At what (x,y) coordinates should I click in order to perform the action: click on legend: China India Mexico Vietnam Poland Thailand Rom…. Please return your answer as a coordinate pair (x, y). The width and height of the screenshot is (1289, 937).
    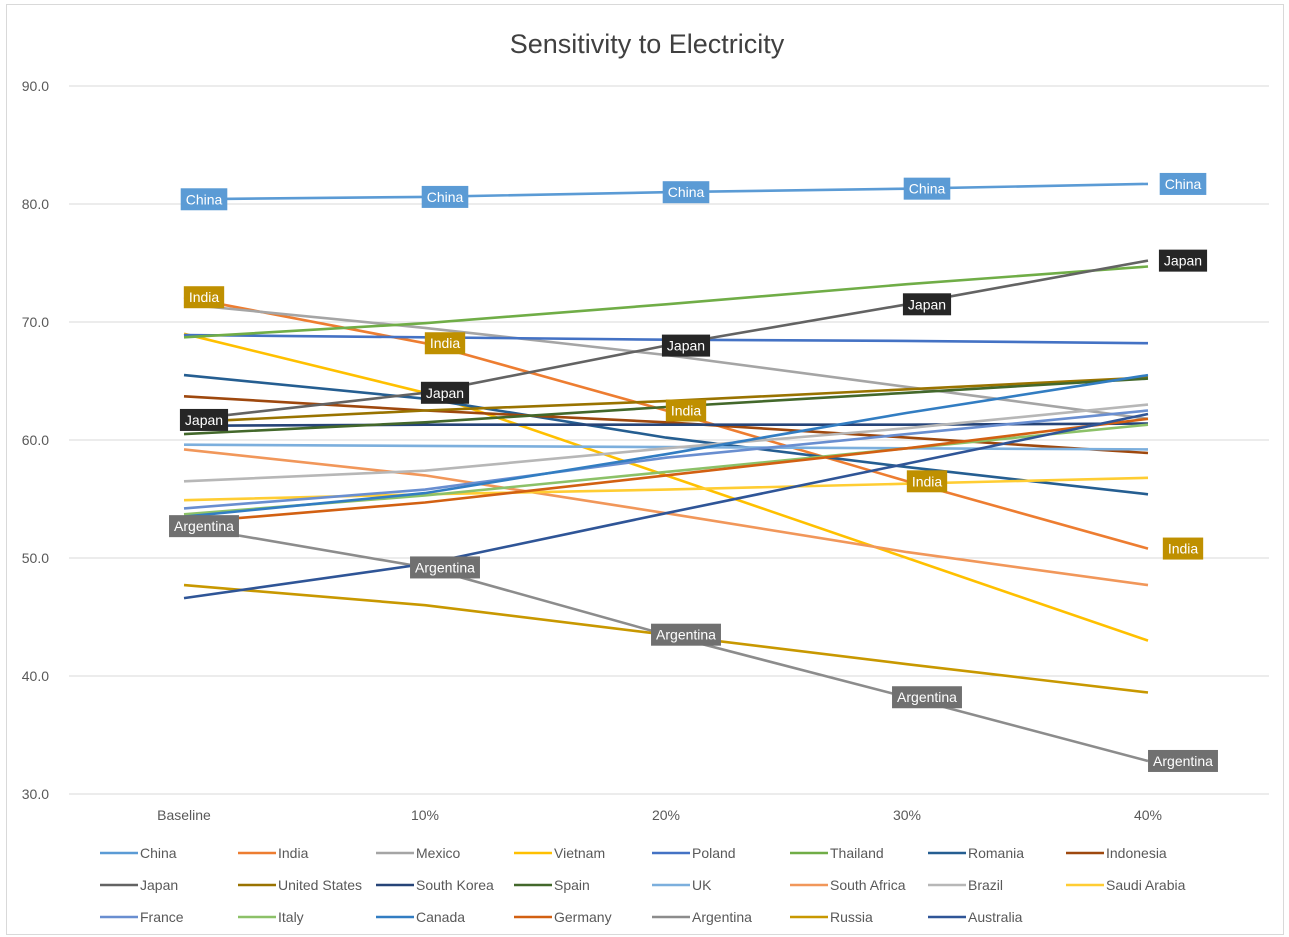
    Looking at the image, I should click on (643, 885).